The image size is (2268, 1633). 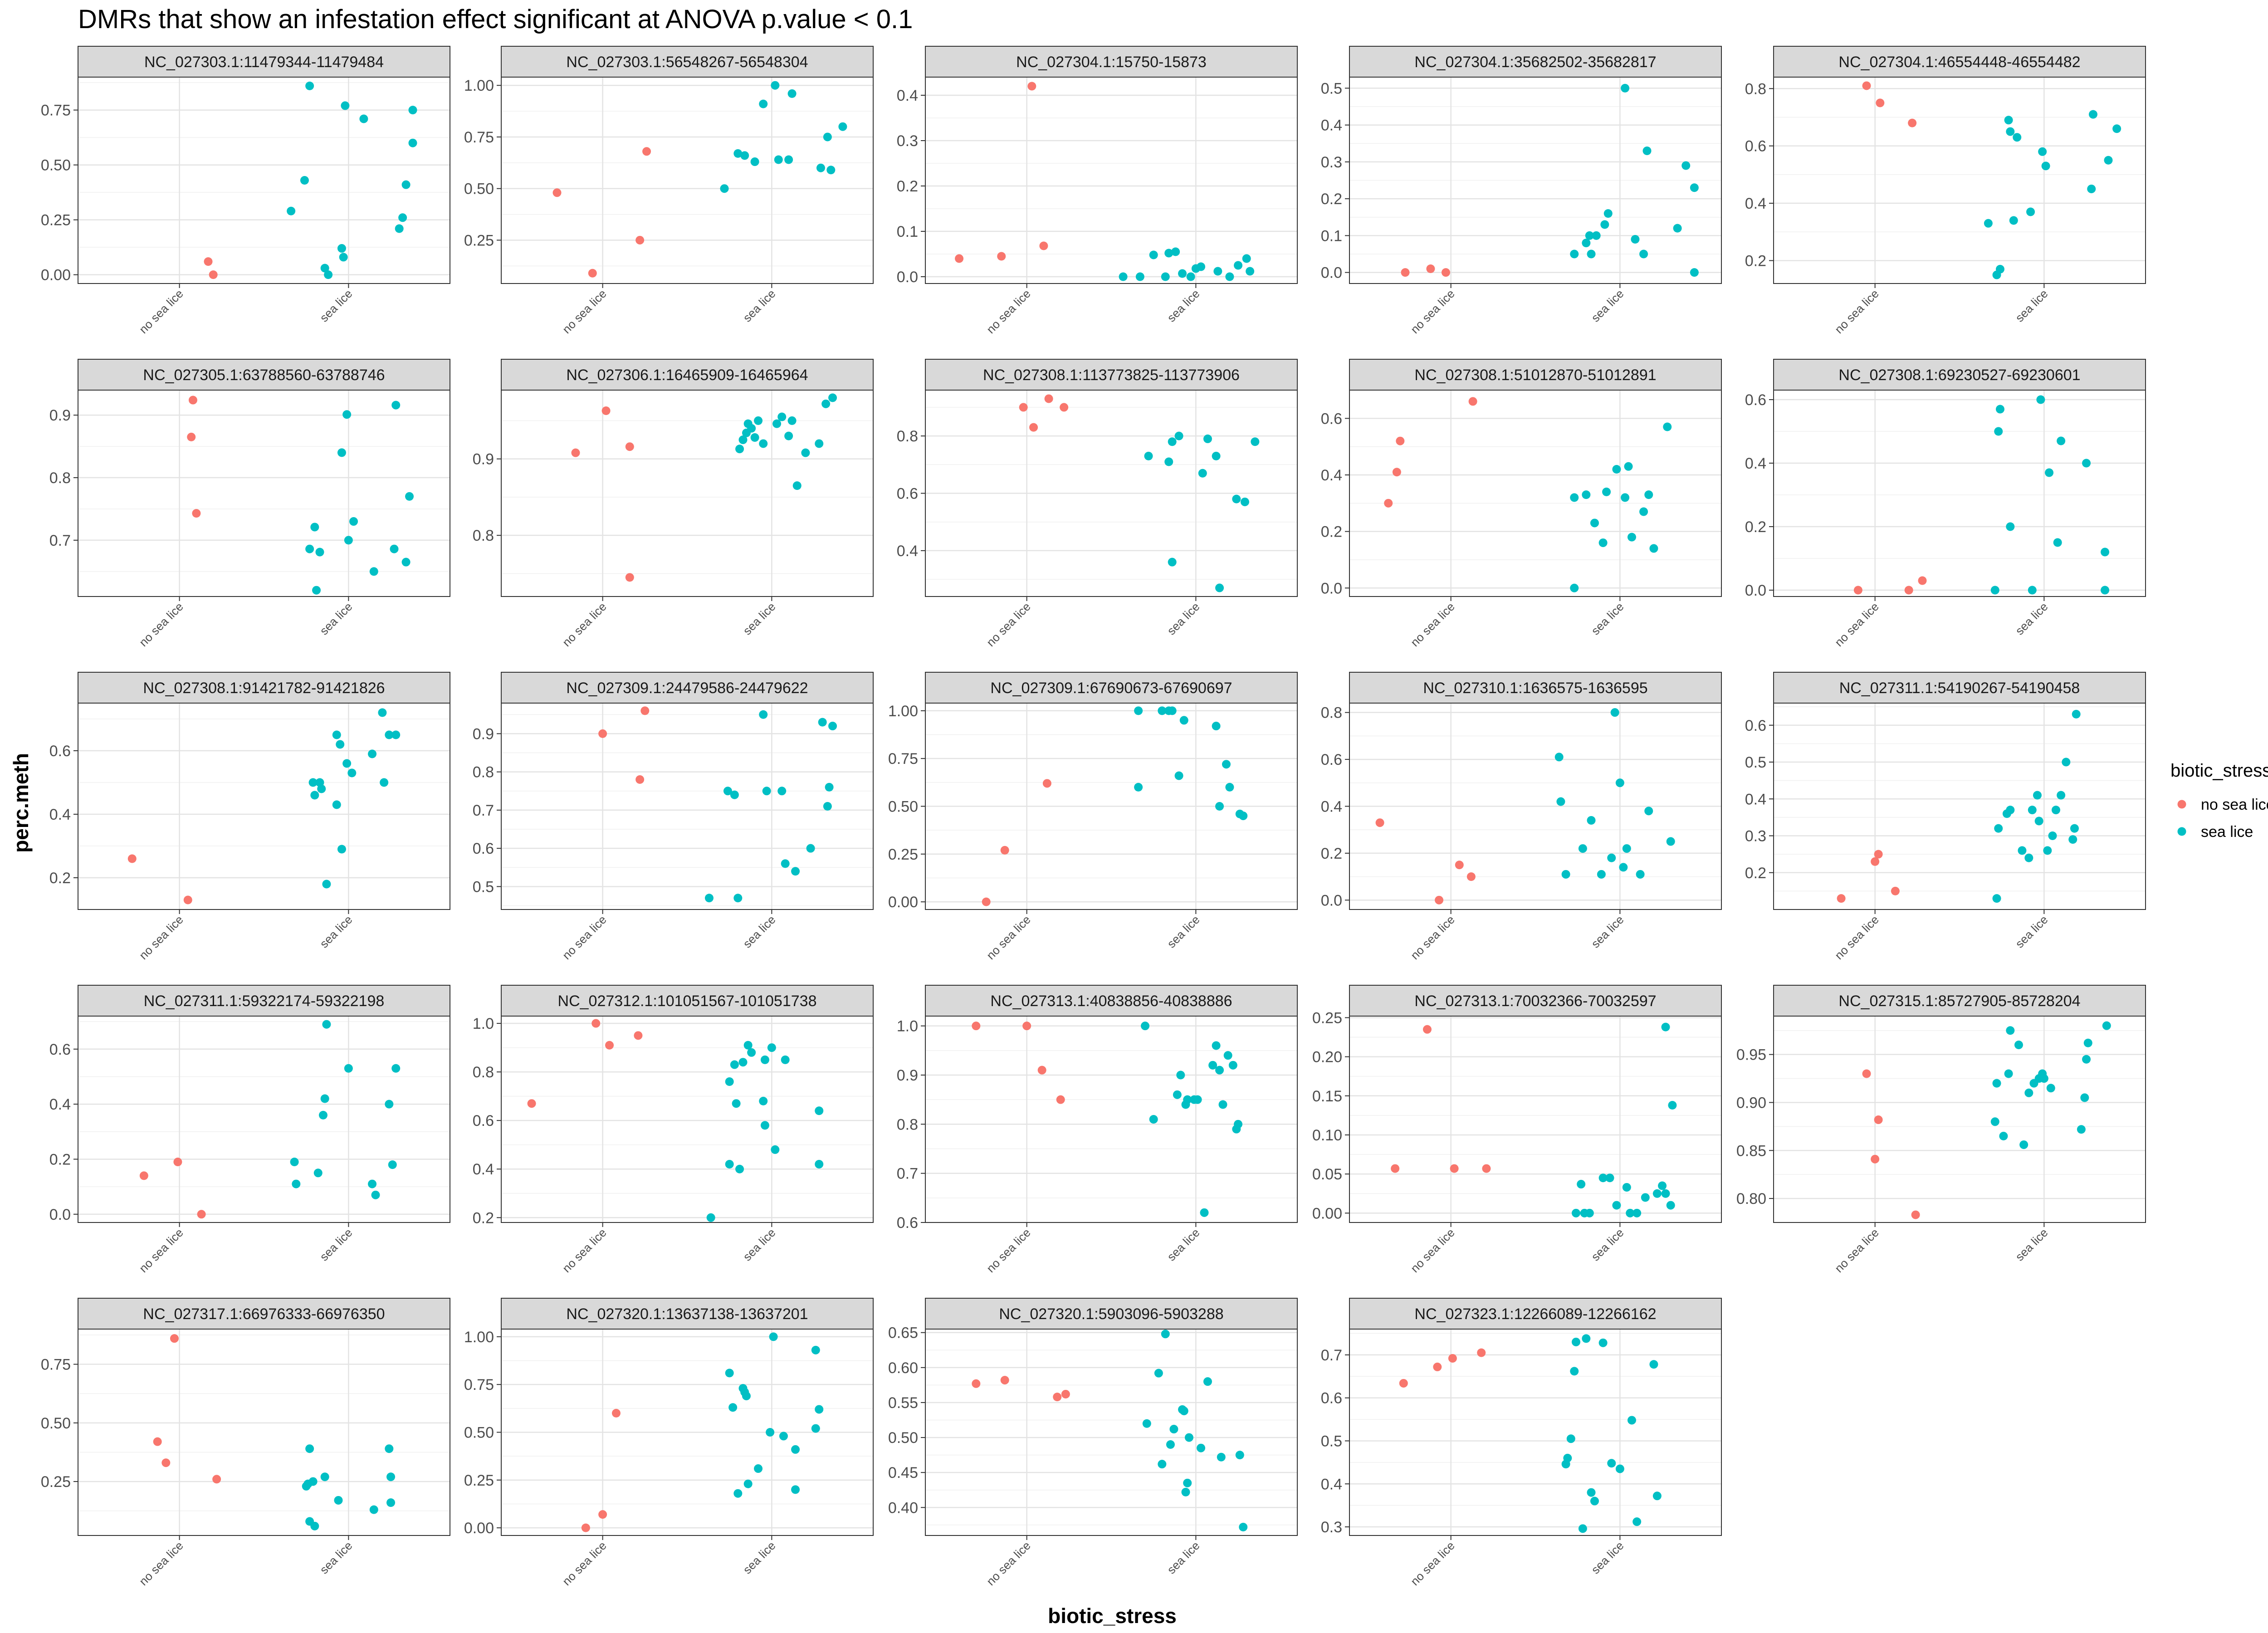 What do you see at coordinates (1331, 807) in the screenshot?
I see `y-tick-label: 0.4` at bounding box center [1331, 807].